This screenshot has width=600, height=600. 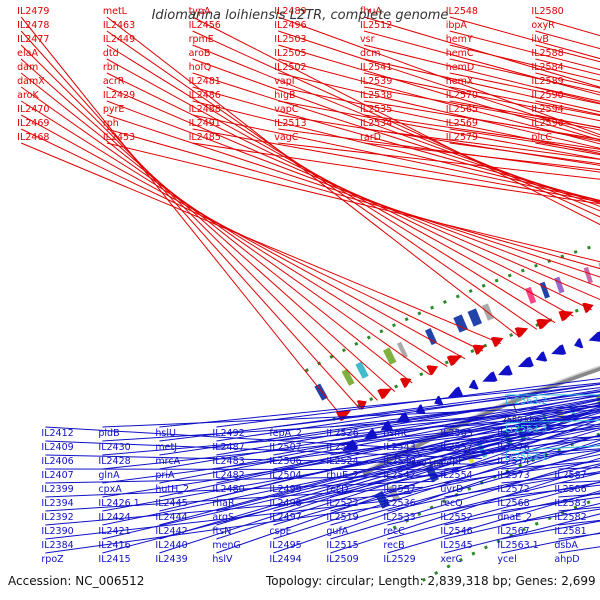 What do you see at coordinates (547, 123) in the screenshot?
I see `gene-label: IL2596` at bounding box center [547, 123].